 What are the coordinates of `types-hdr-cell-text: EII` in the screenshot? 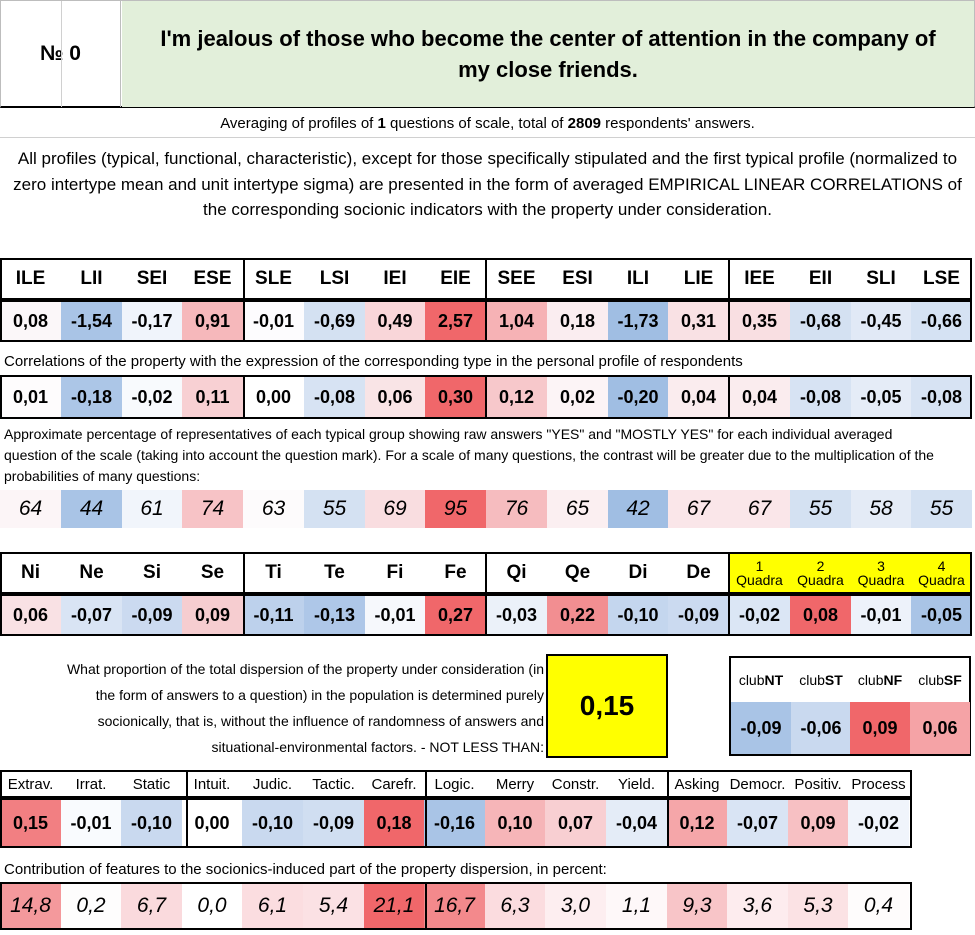 It's located at (820, 278).